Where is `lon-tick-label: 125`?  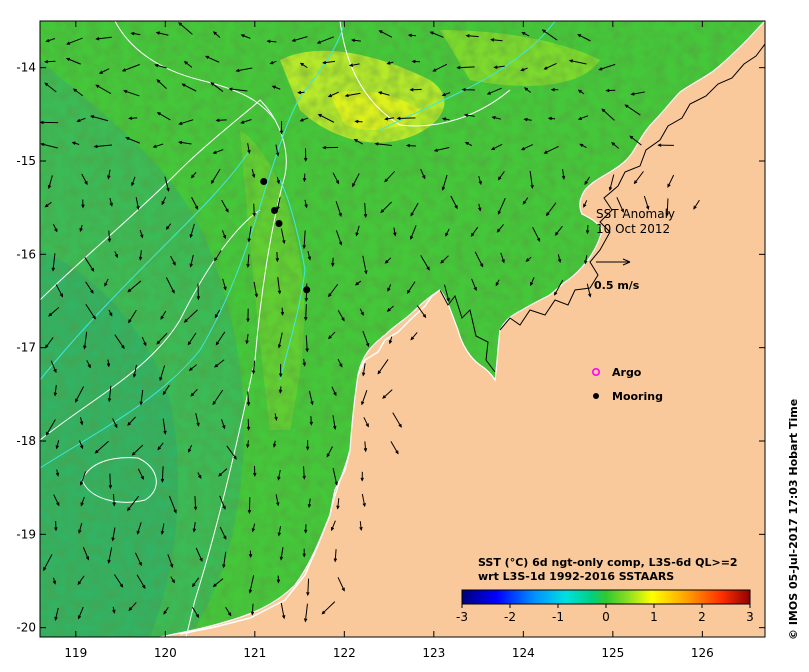 lon-tick-label: 125 is located at coordinates (612, 653).